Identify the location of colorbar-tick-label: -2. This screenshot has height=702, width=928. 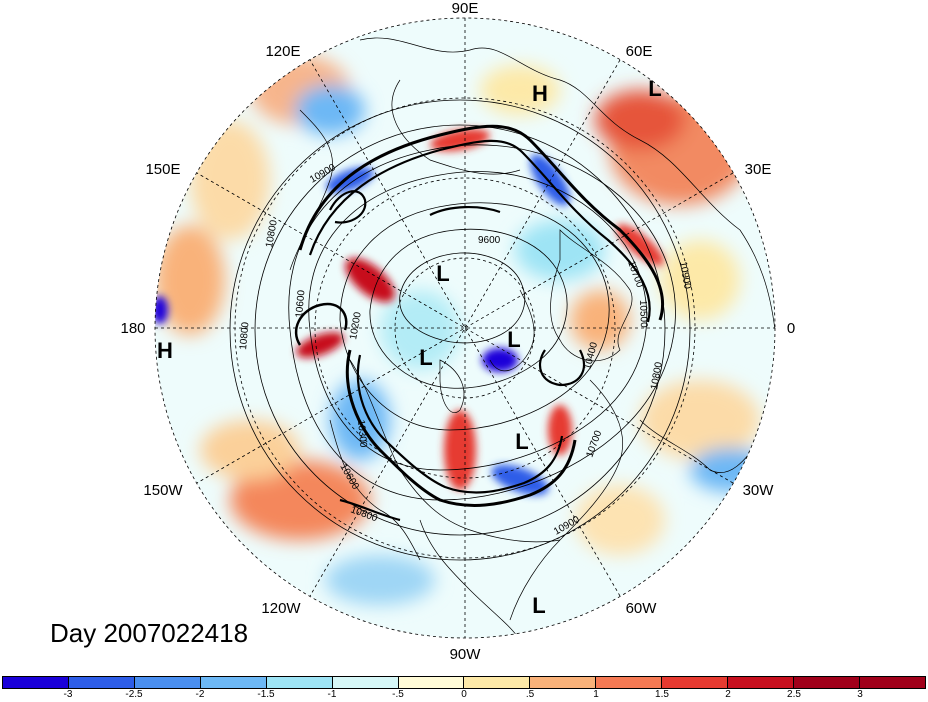
(200, 694).